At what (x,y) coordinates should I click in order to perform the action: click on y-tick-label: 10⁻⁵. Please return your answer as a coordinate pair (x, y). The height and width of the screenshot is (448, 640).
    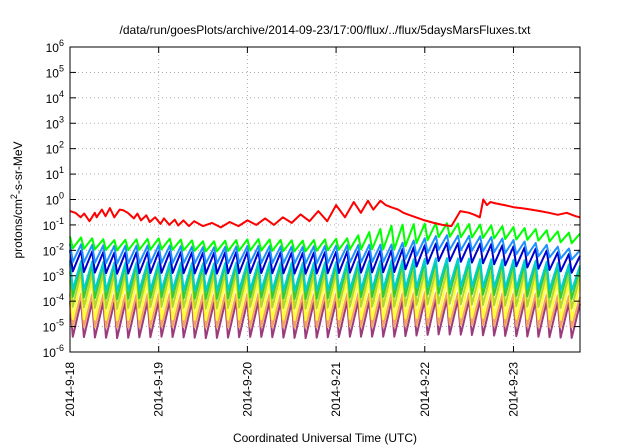
    Looking at the image, I should click on (53, 326).